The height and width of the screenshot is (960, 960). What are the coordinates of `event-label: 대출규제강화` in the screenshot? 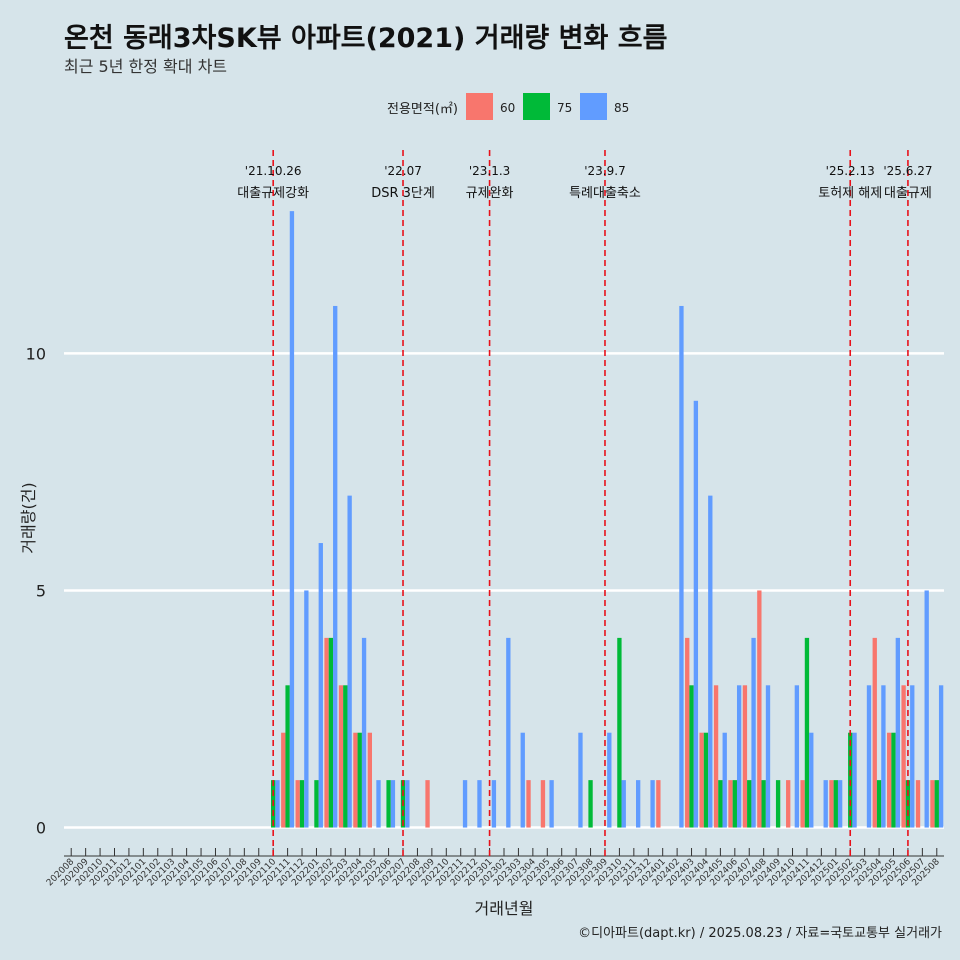 It's located at (273, 193).